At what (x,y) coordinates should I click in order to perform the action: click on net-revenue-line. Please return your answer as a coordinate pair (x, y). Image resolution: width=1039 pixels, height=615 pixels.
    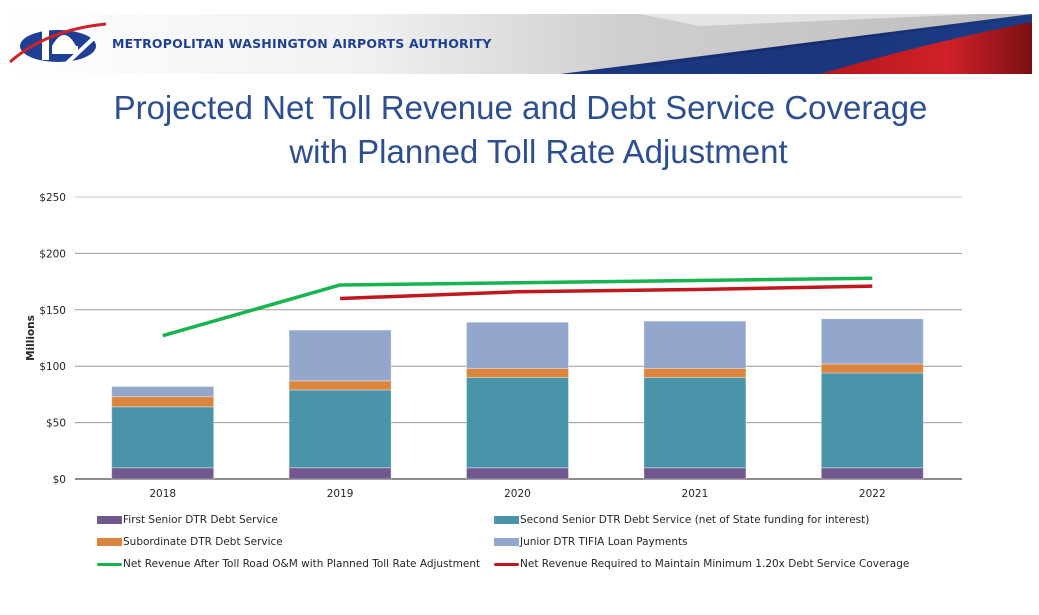
    Looking at the image, I should click on (517, 307).